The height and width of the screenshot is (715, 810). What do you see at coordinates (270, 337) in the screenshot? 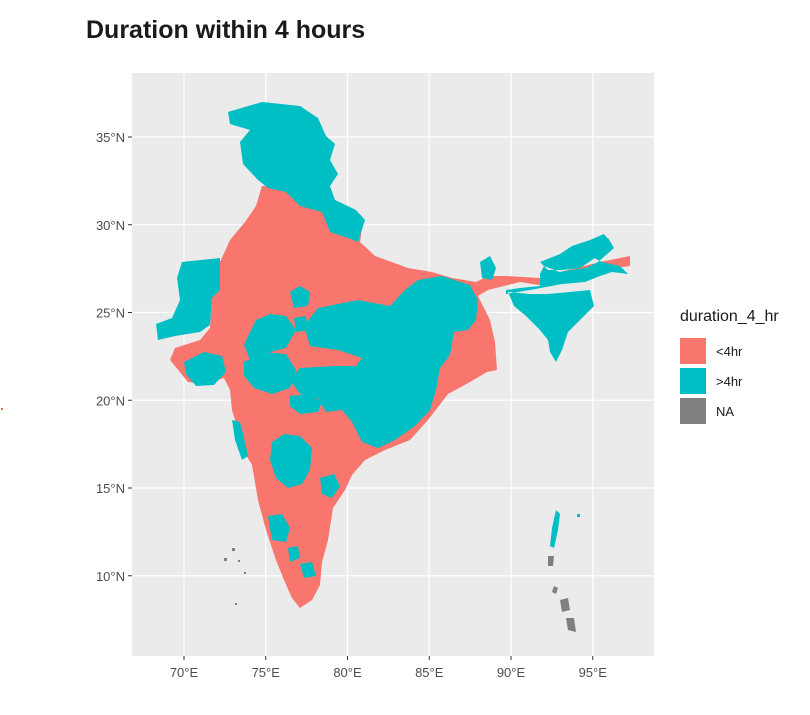
I see `region-over-4hr-mp-west` at bounding box center [270, 337].